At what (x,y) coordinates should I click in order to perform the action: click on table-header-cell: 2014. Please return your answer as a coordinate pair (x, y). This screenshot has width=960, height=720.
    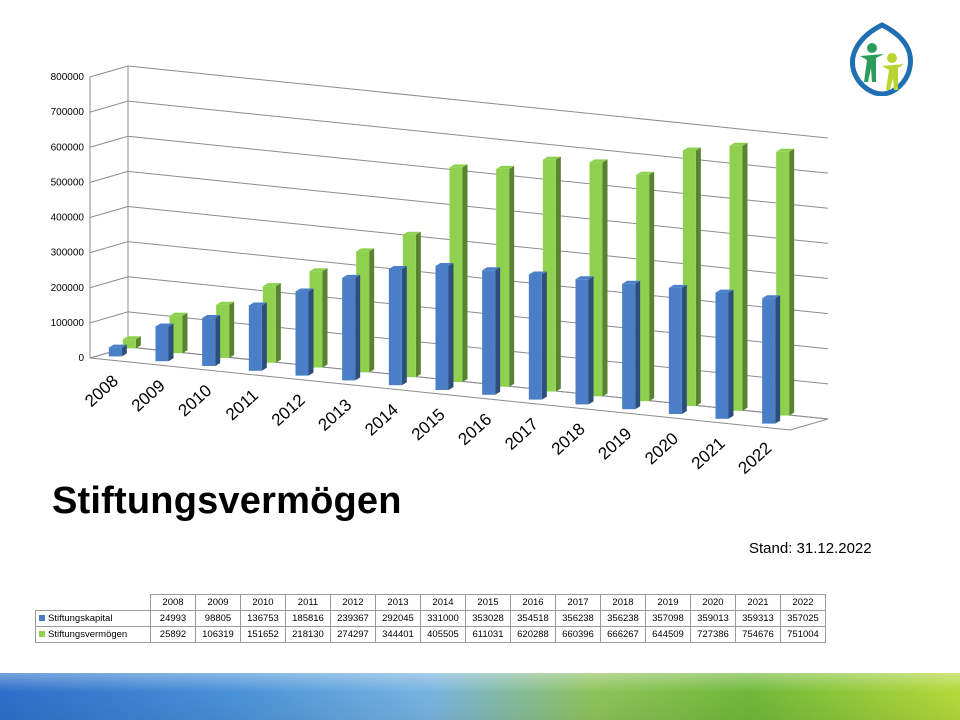
    Looking at the image, I should click on (443, 602).